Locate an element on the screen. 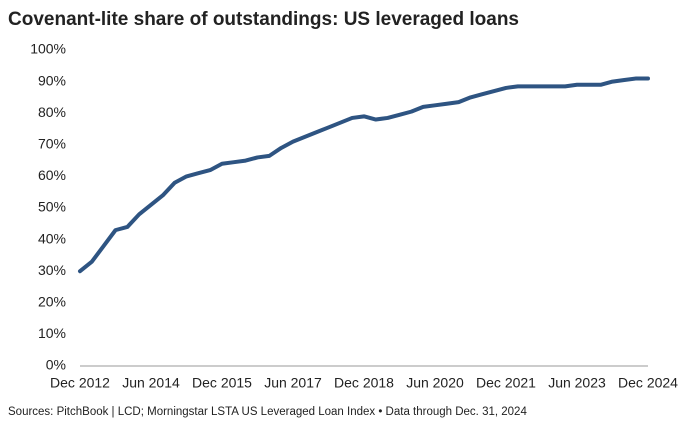  x-tick-label: Jun 2014 is located at coordinates (151, 383).